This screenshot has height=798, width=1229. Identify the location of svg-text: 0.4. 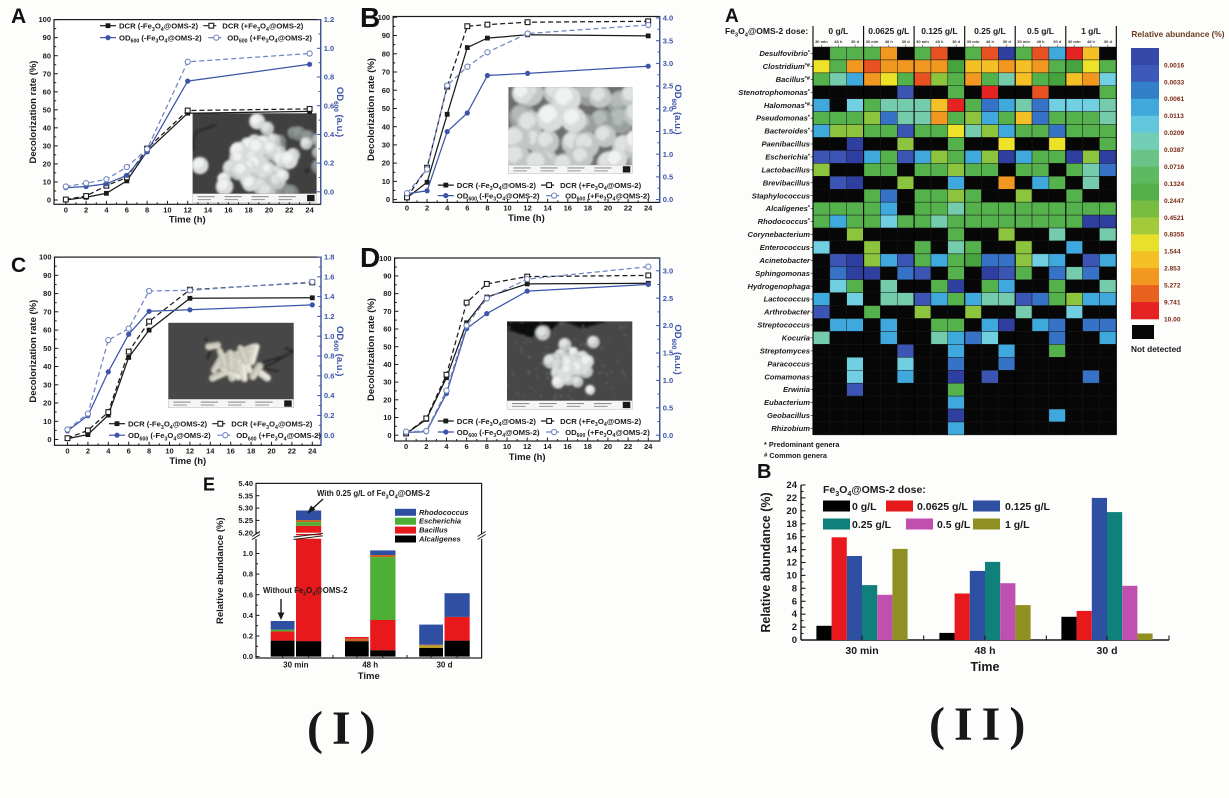
(329, 395).